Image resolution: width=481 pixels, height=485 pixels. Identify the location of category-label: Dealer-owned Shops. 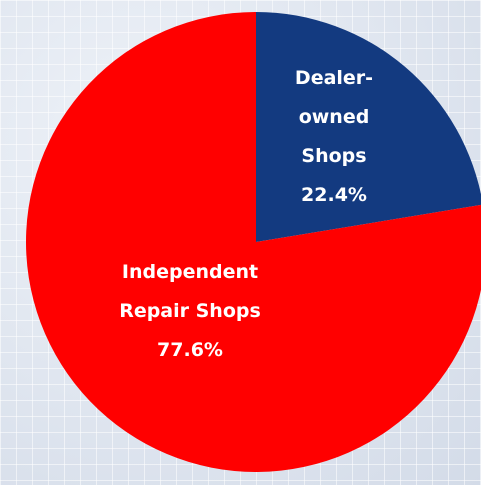
(334, 117).